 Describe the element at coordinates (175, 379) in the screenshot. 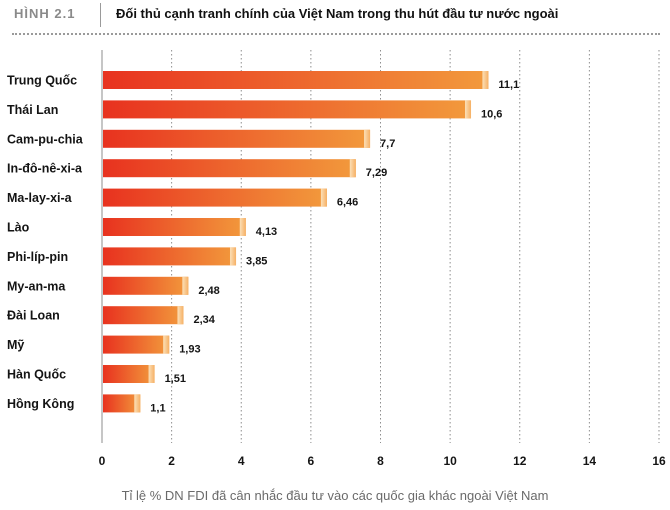

I see `value-label: 1,51` at that location.